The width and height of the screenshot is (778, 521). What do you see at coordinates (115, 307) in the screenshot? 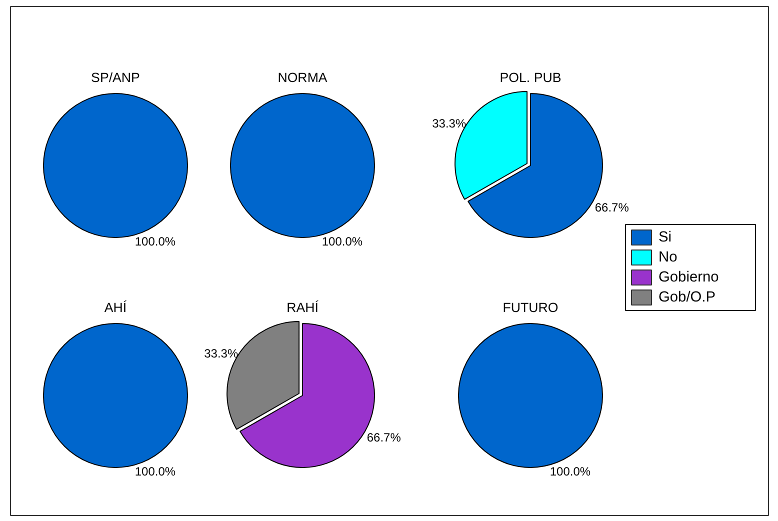
I see `slice-label: AHÍ` at bounding box center [115, 307].